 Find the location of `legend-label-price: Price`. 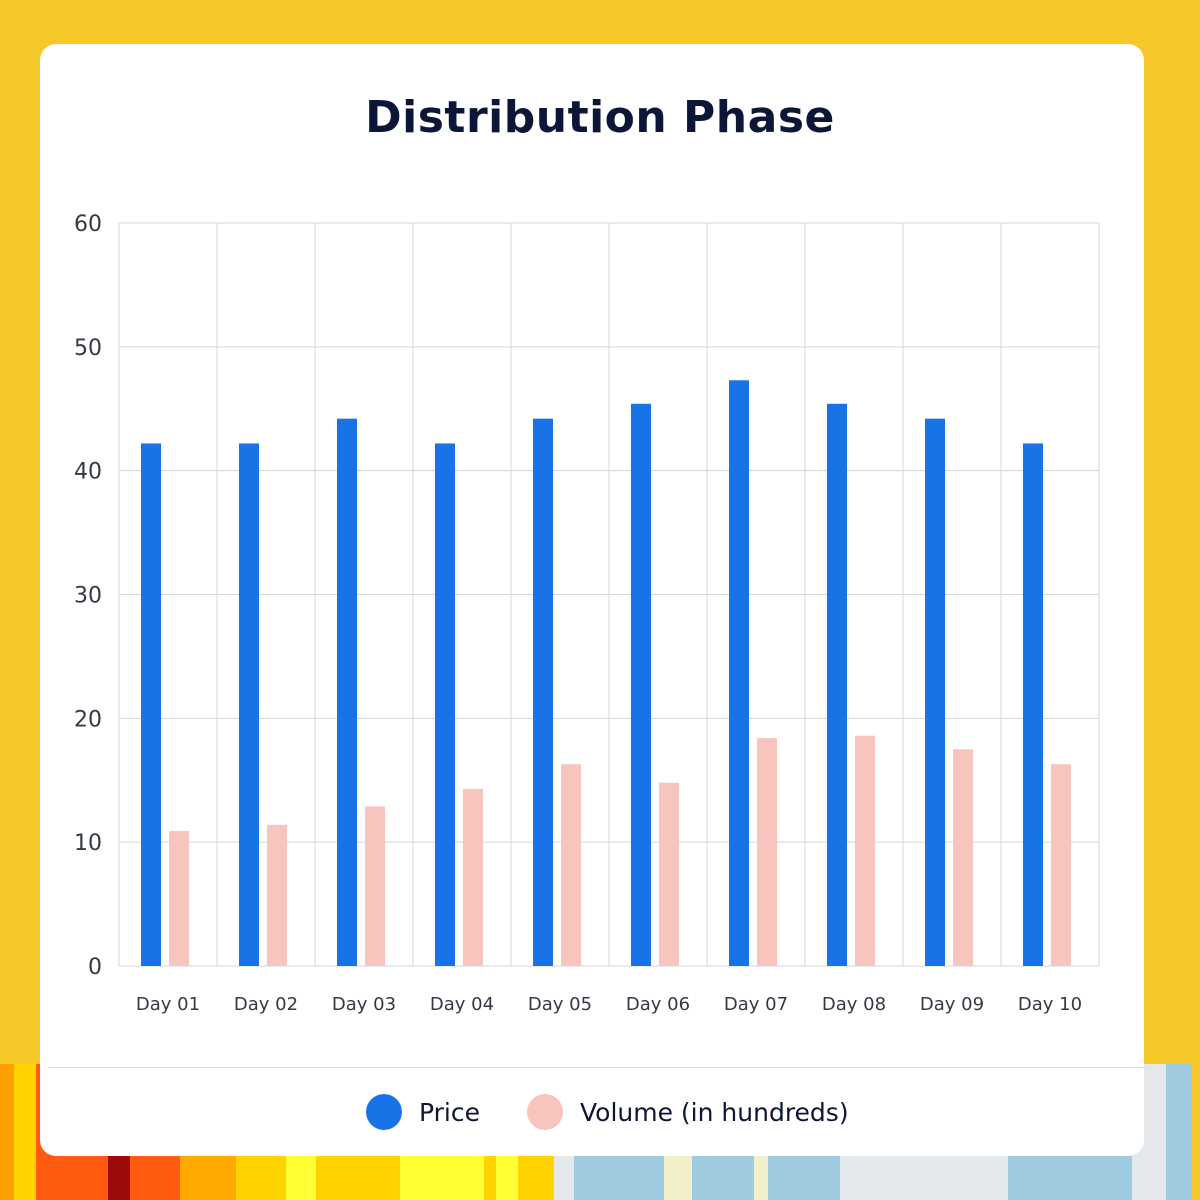

legend-label-price: Price is located at coordinates (449, 1112).